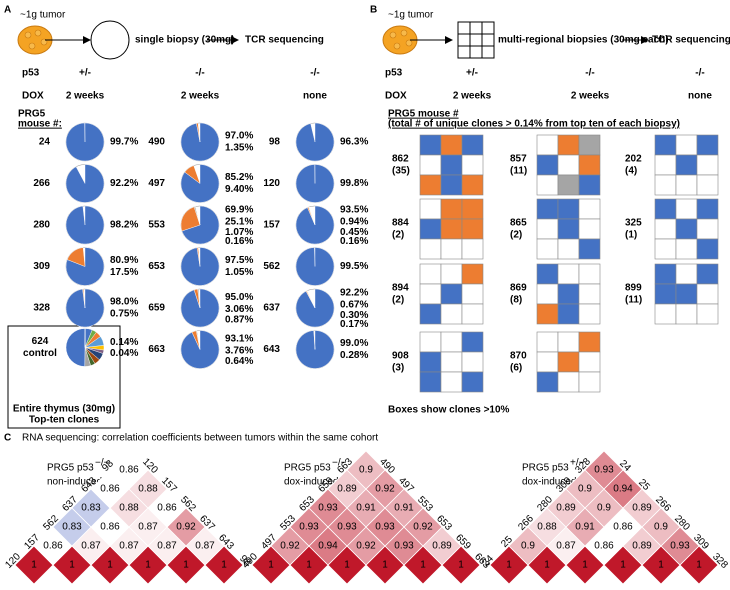 This screenshot has width=730, height=590. Describe the element at coordinates (156, 266) in the screenshot. I see `mouse-id: 653` at that location.